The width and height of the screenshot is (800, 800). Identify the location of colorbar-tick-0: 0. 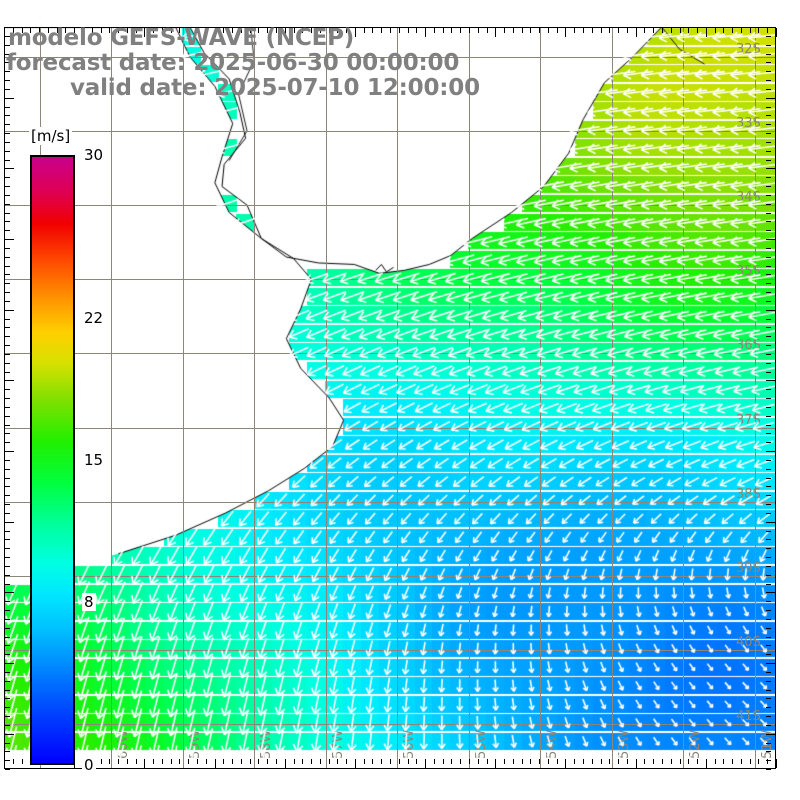
(89, 765).